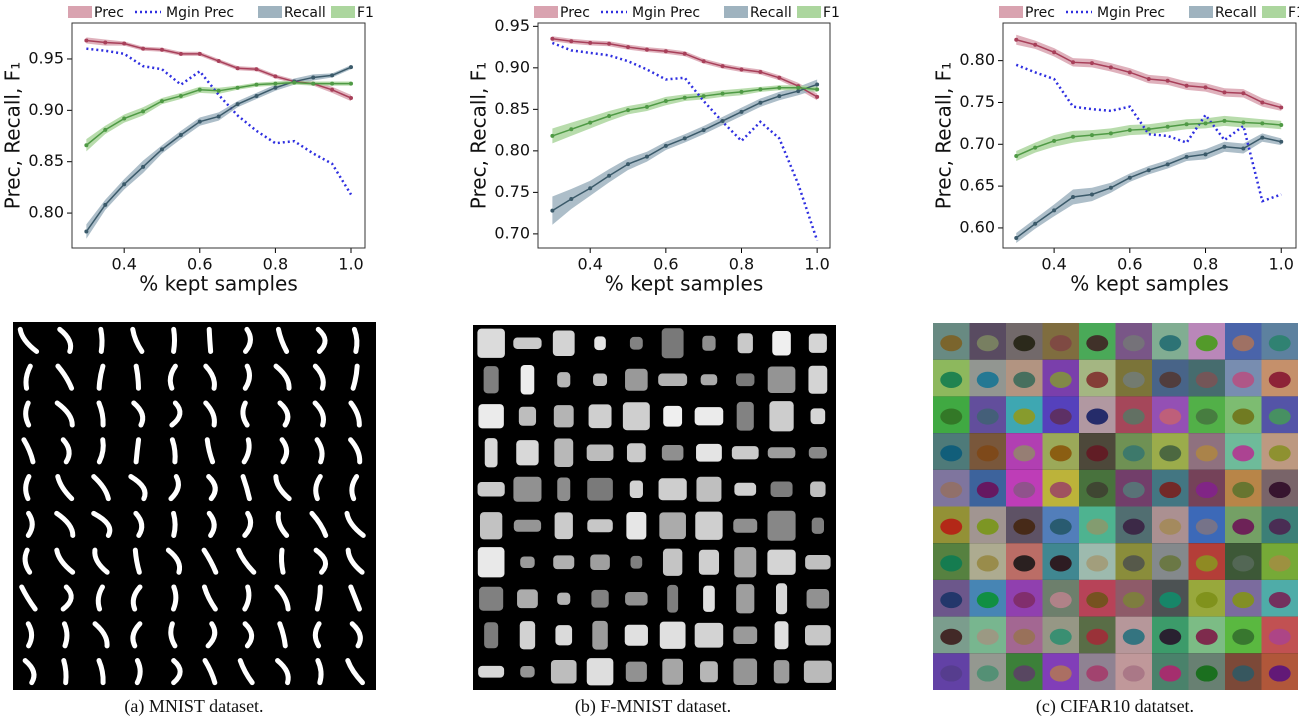 Image resolution: width=1299 pixels, height=723 pixels. What do you see at coordinates (977, 101) in the screenshot?
I see `y-tick-label: 0.75` at bounding box center [977, 101].